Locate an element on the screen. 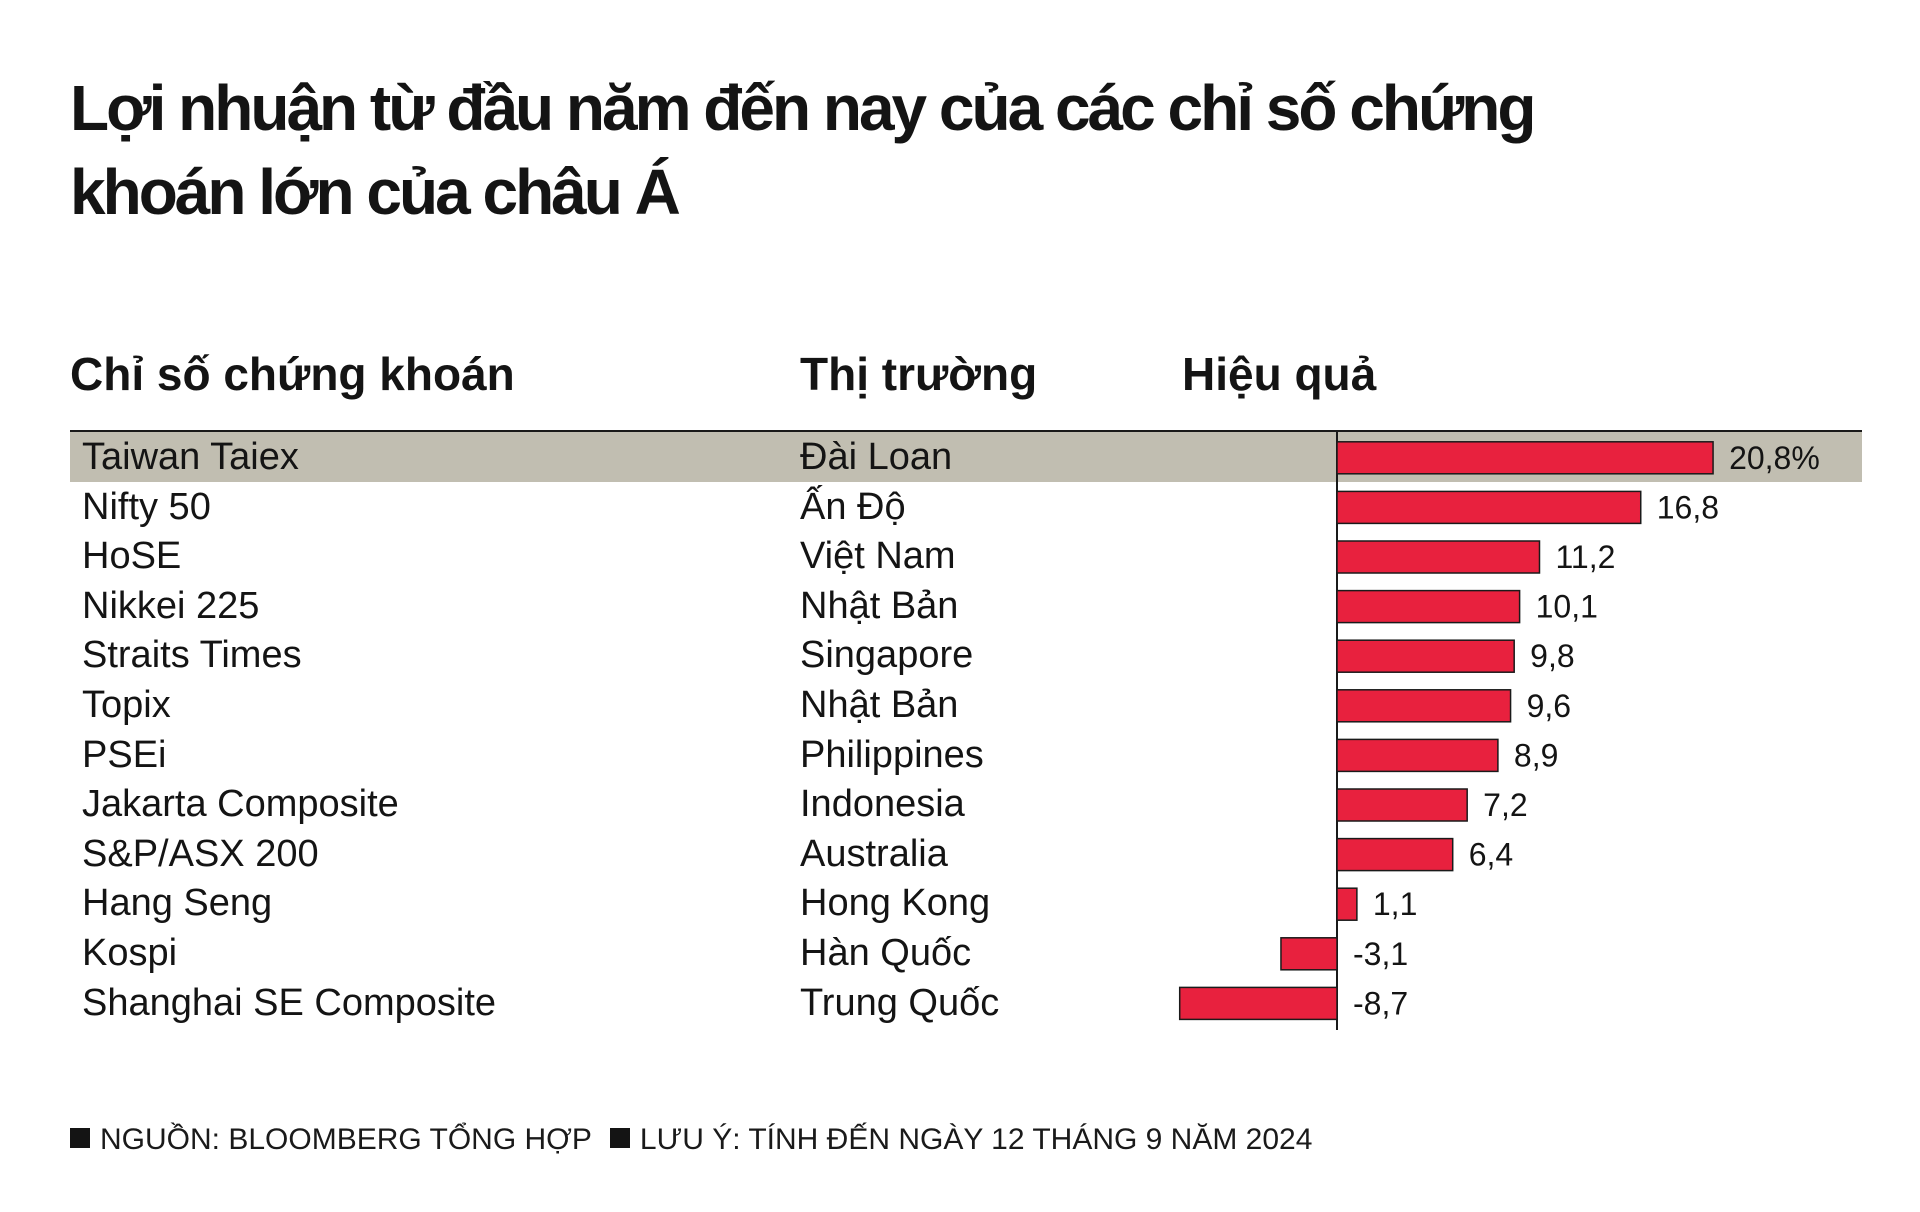  column-header-performance: Hiệu quả is located at coordinates (1279, 374).